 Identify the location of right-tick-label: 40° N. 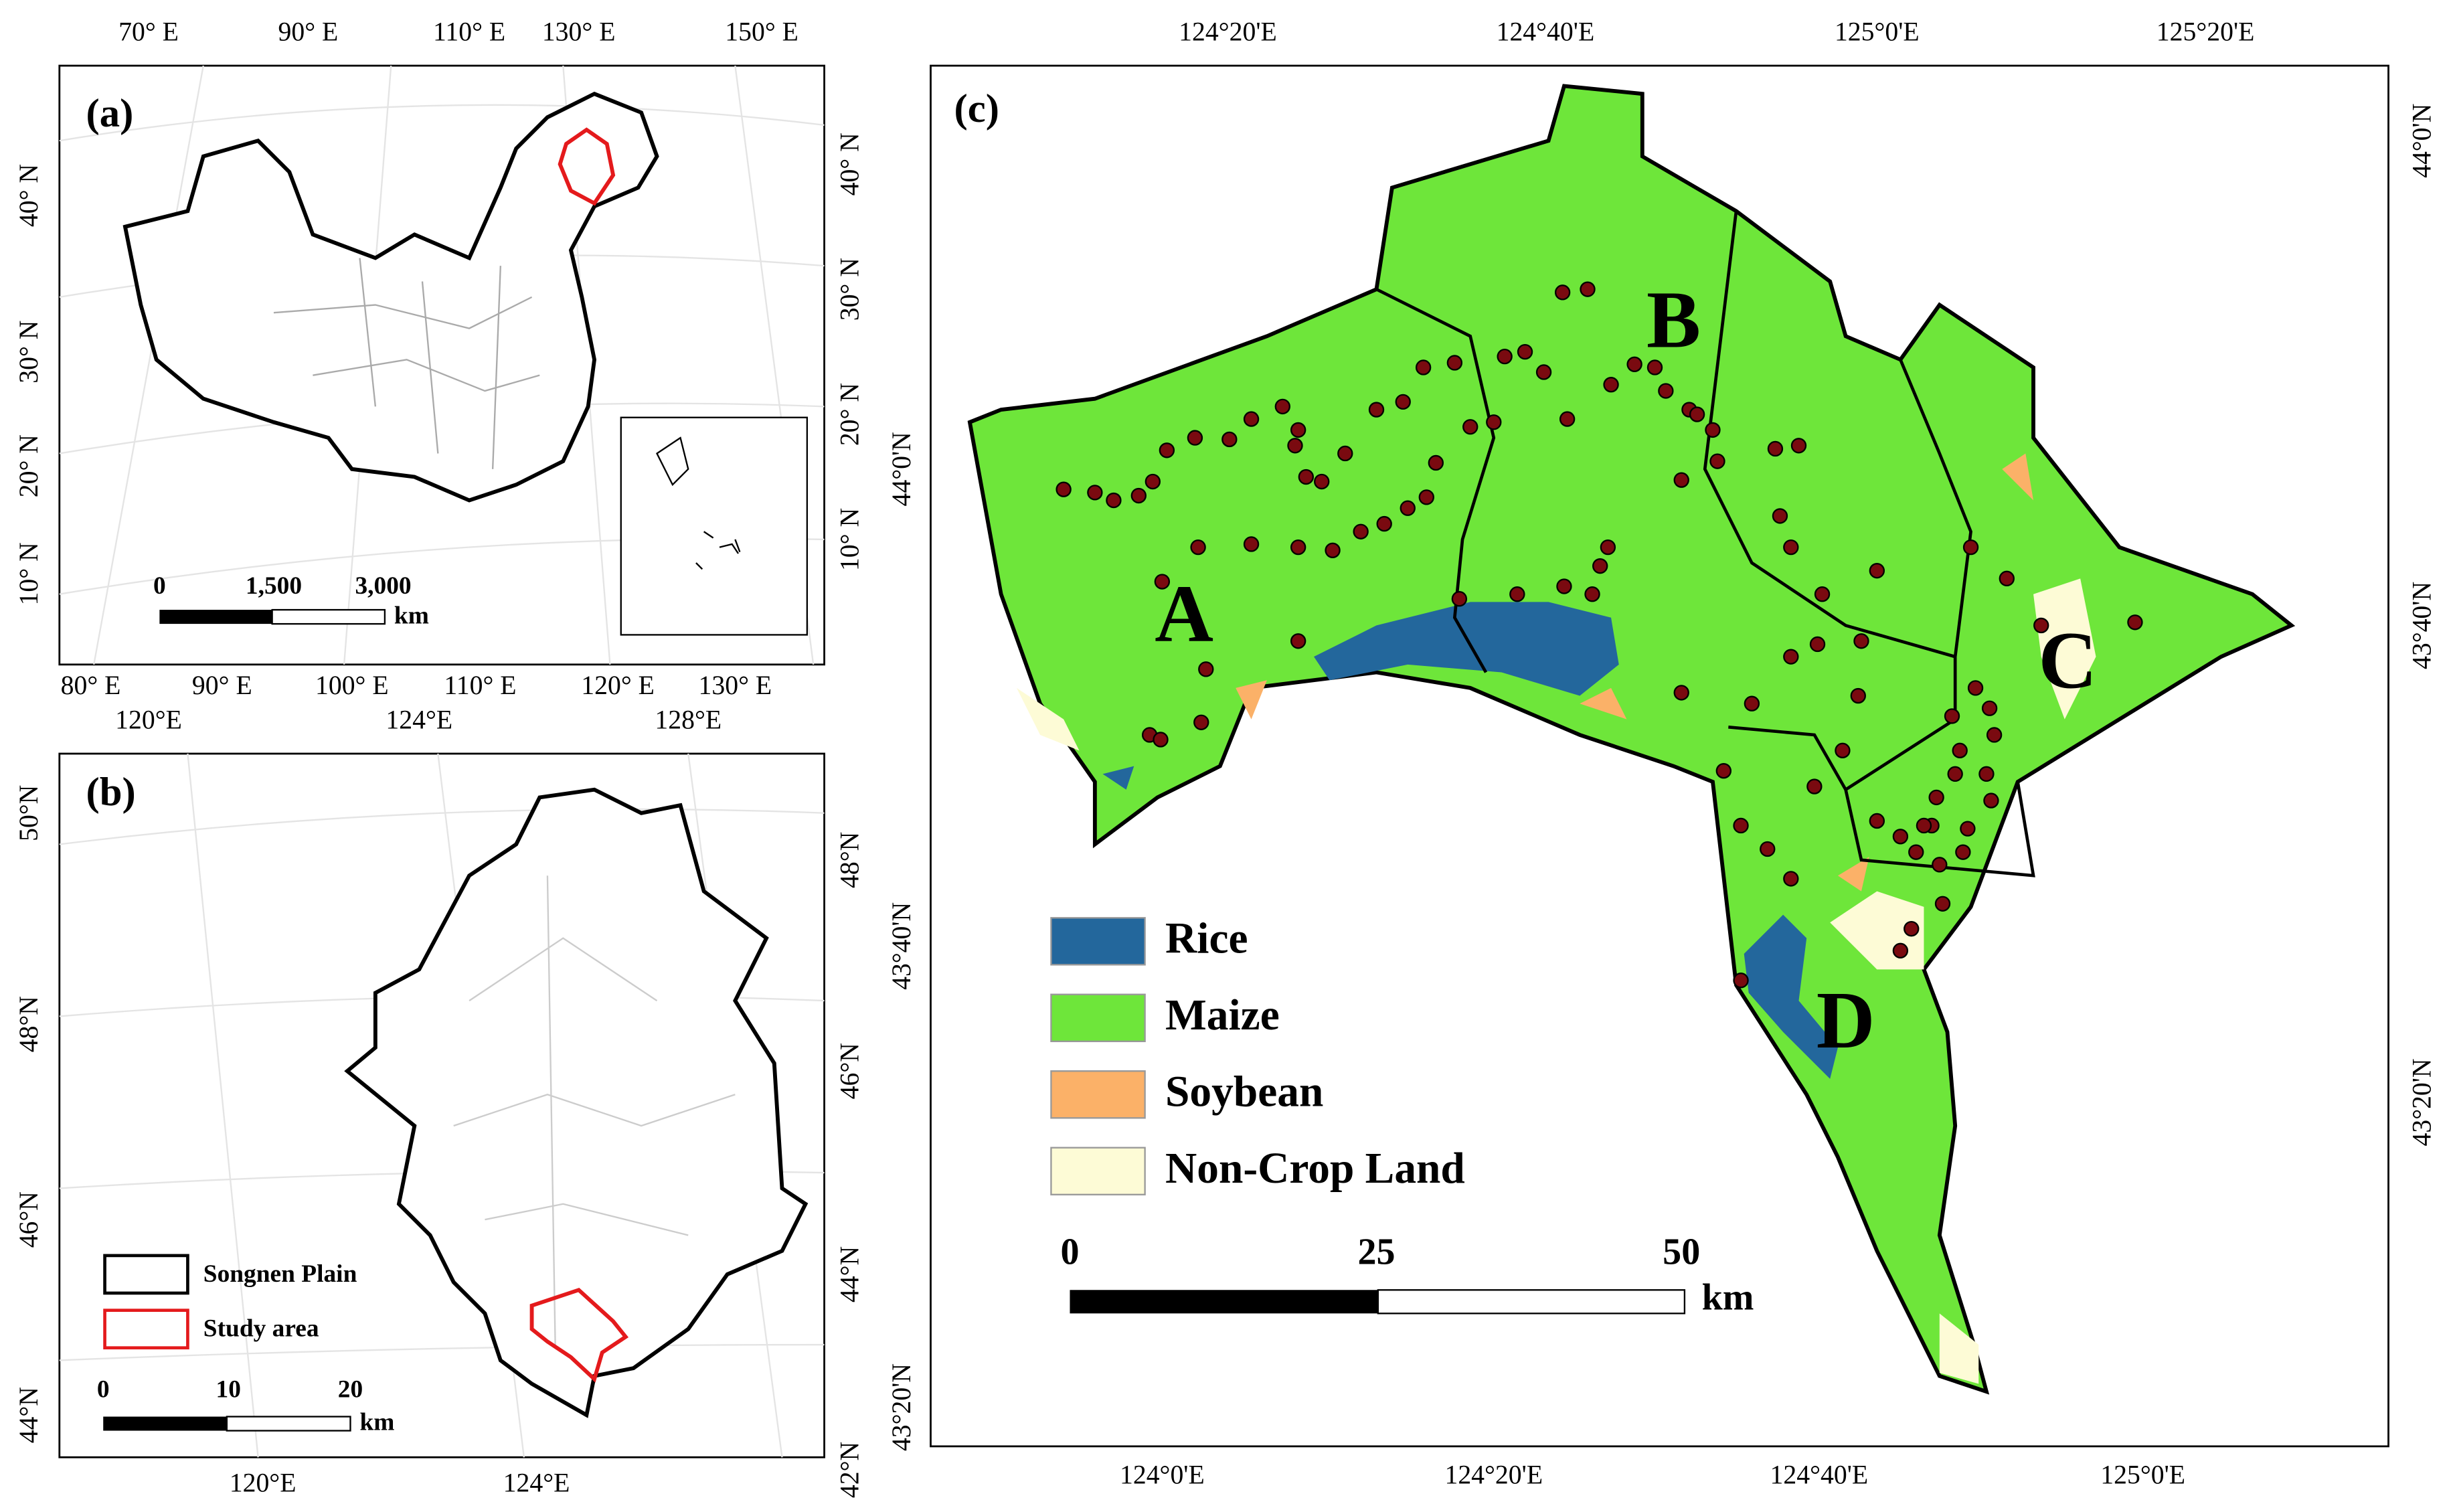
(850, 164).